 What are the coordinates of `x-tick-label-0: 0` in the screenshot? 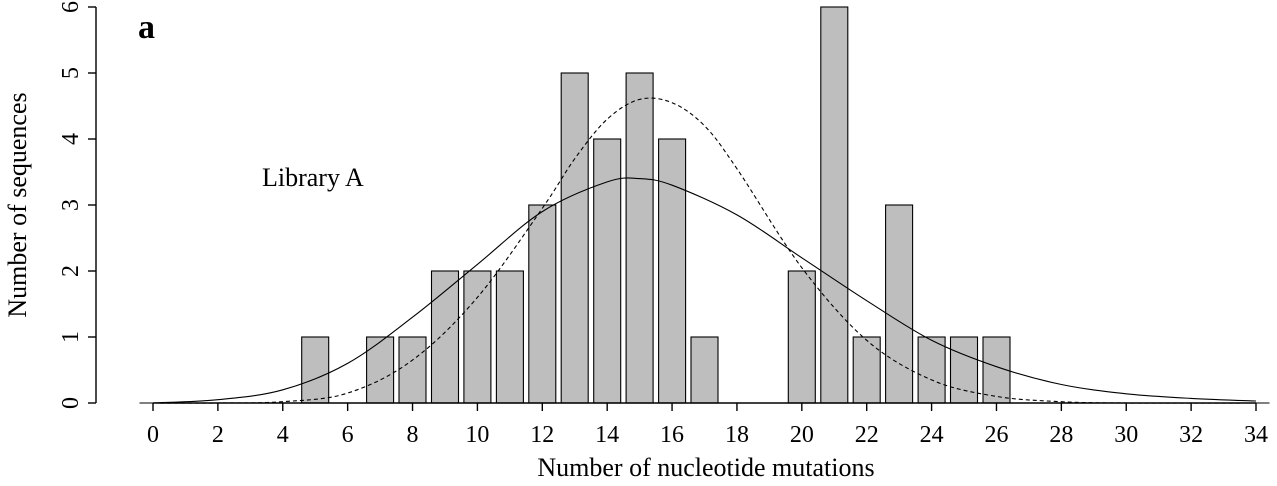 It's located at (153, 435).